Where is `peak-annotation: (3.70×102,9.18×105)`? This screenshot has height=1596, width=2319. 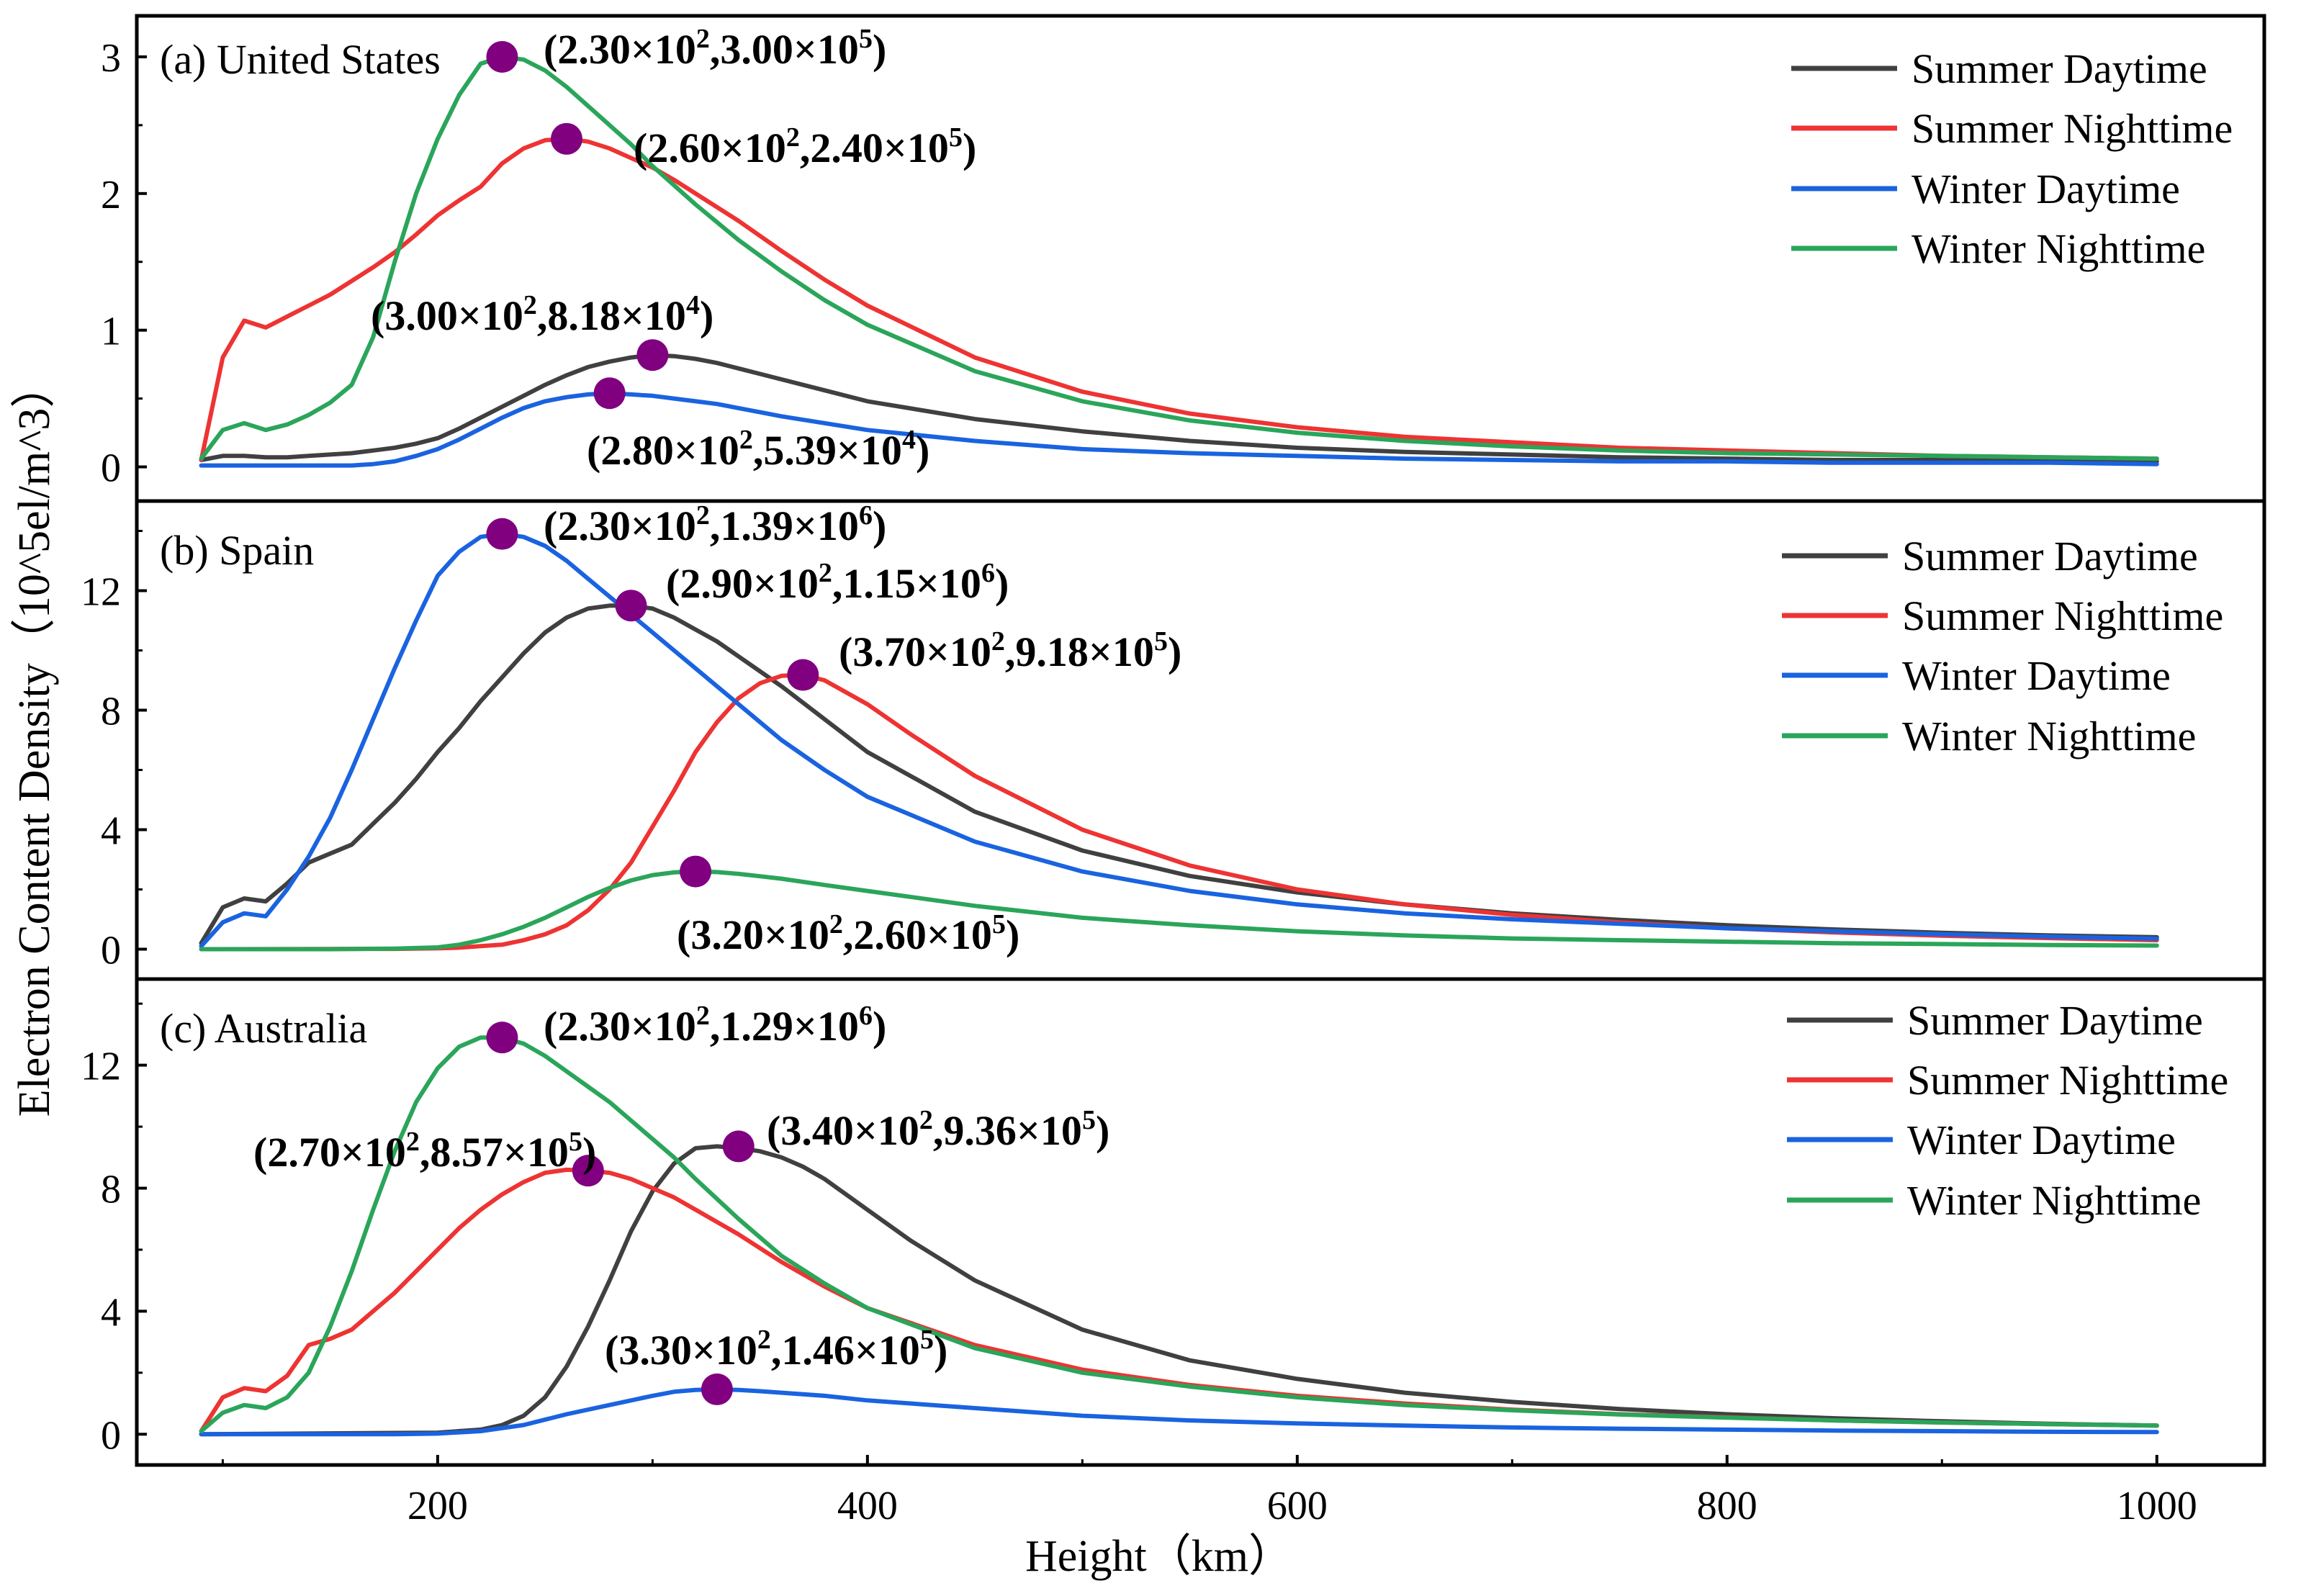 peak-annotation: (3.70×102,9.18×105) is located at coordinates (1010, 650).